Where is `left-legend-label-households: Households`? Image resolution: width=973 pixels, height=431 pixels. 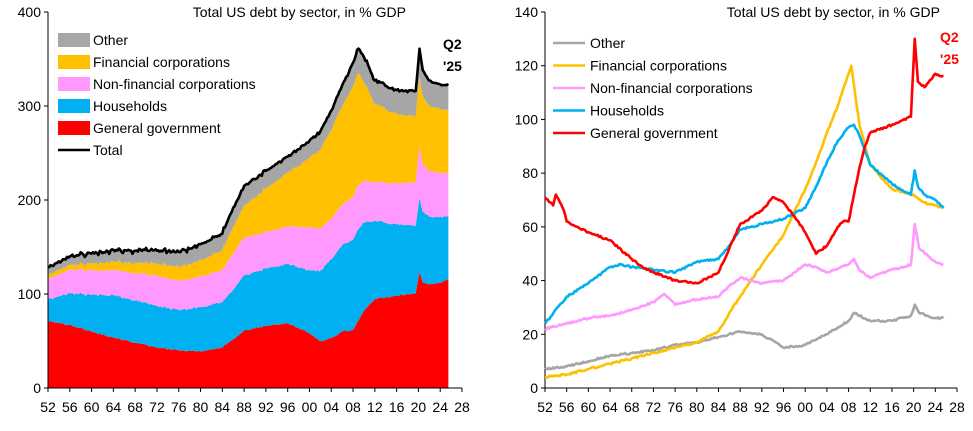 left-legend-label-households: Households is located at coordinates (130, 106).